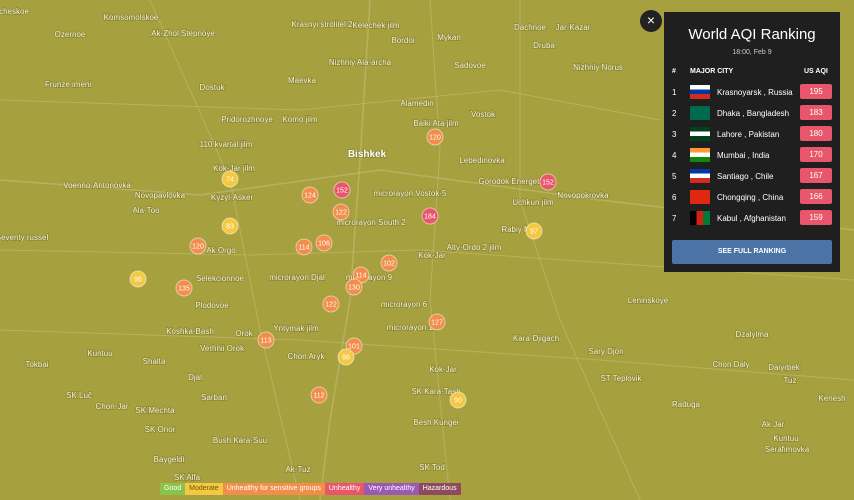 The height and width of the screenshot is (500, 854). Describe the element at coordinates (322, 24) in the screenshot. I see `place-label: Krasnyi strolitel 2` at that location.